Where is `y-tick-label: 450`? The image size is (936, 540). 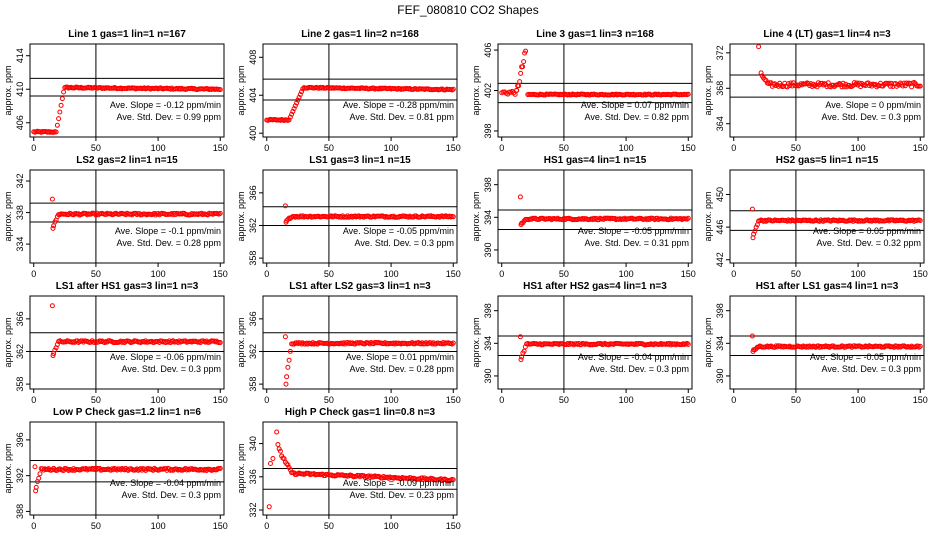 y-tick-label: 450 is located at coordinates (720, 194).